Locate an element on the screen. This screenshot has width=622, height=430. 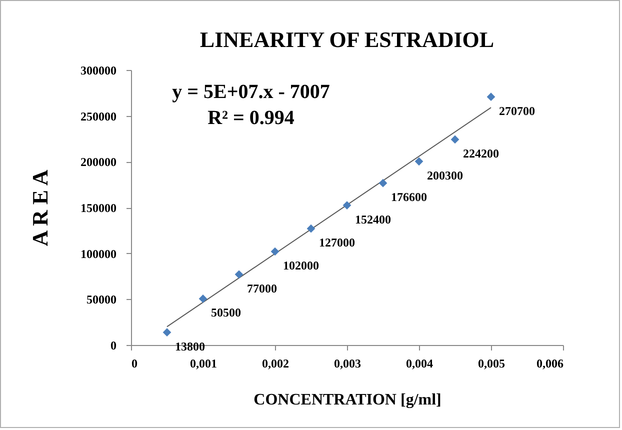
x-tick-label: 0,002 is located at coordinates (275, 363).